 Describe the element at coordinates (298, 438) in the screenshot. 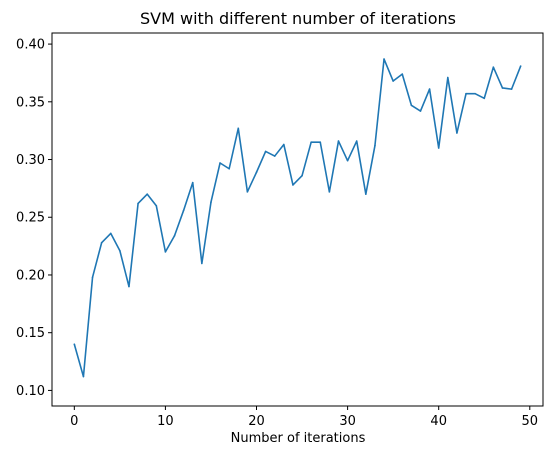

I see `x-axis-label: Number of iterations` at that location.